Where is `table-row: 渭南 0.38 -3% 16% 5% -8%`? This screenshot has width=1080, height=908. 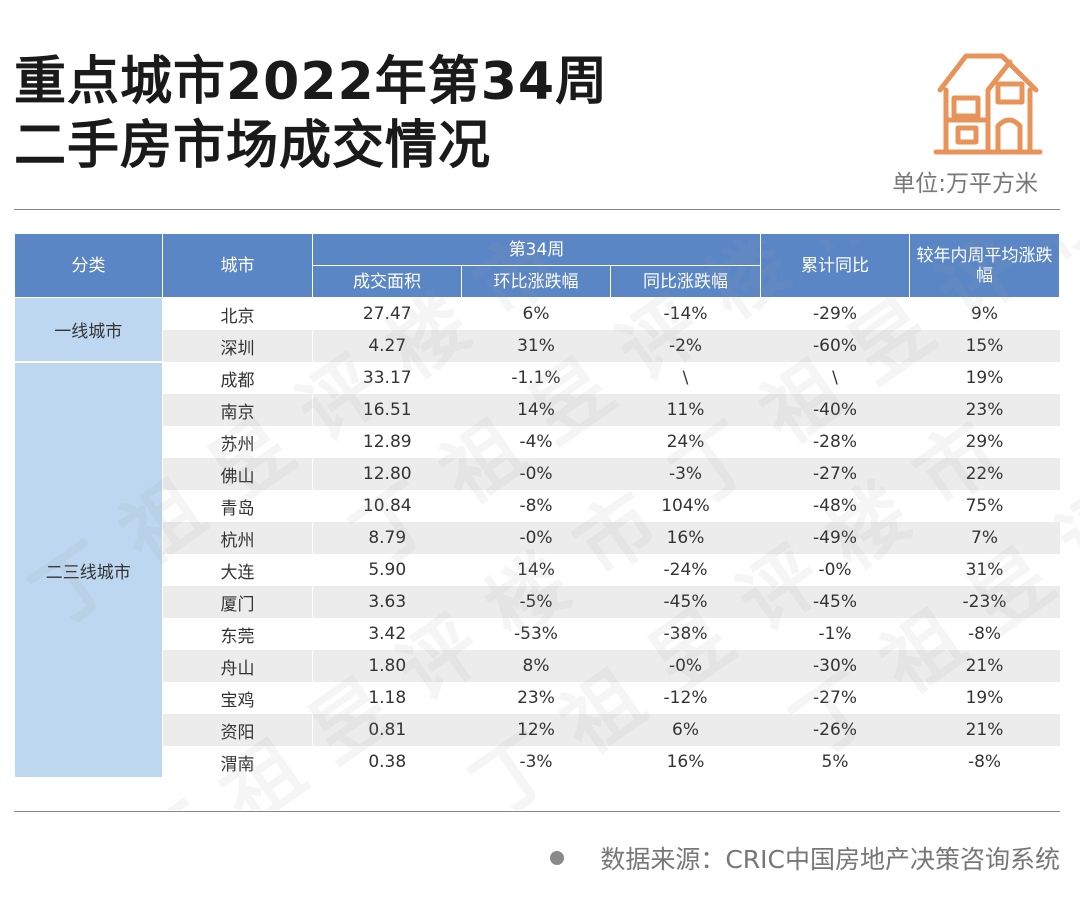
table-row: 渭南 0.38 -3% 16% 5% -8% is located at coordinates (537, 762).